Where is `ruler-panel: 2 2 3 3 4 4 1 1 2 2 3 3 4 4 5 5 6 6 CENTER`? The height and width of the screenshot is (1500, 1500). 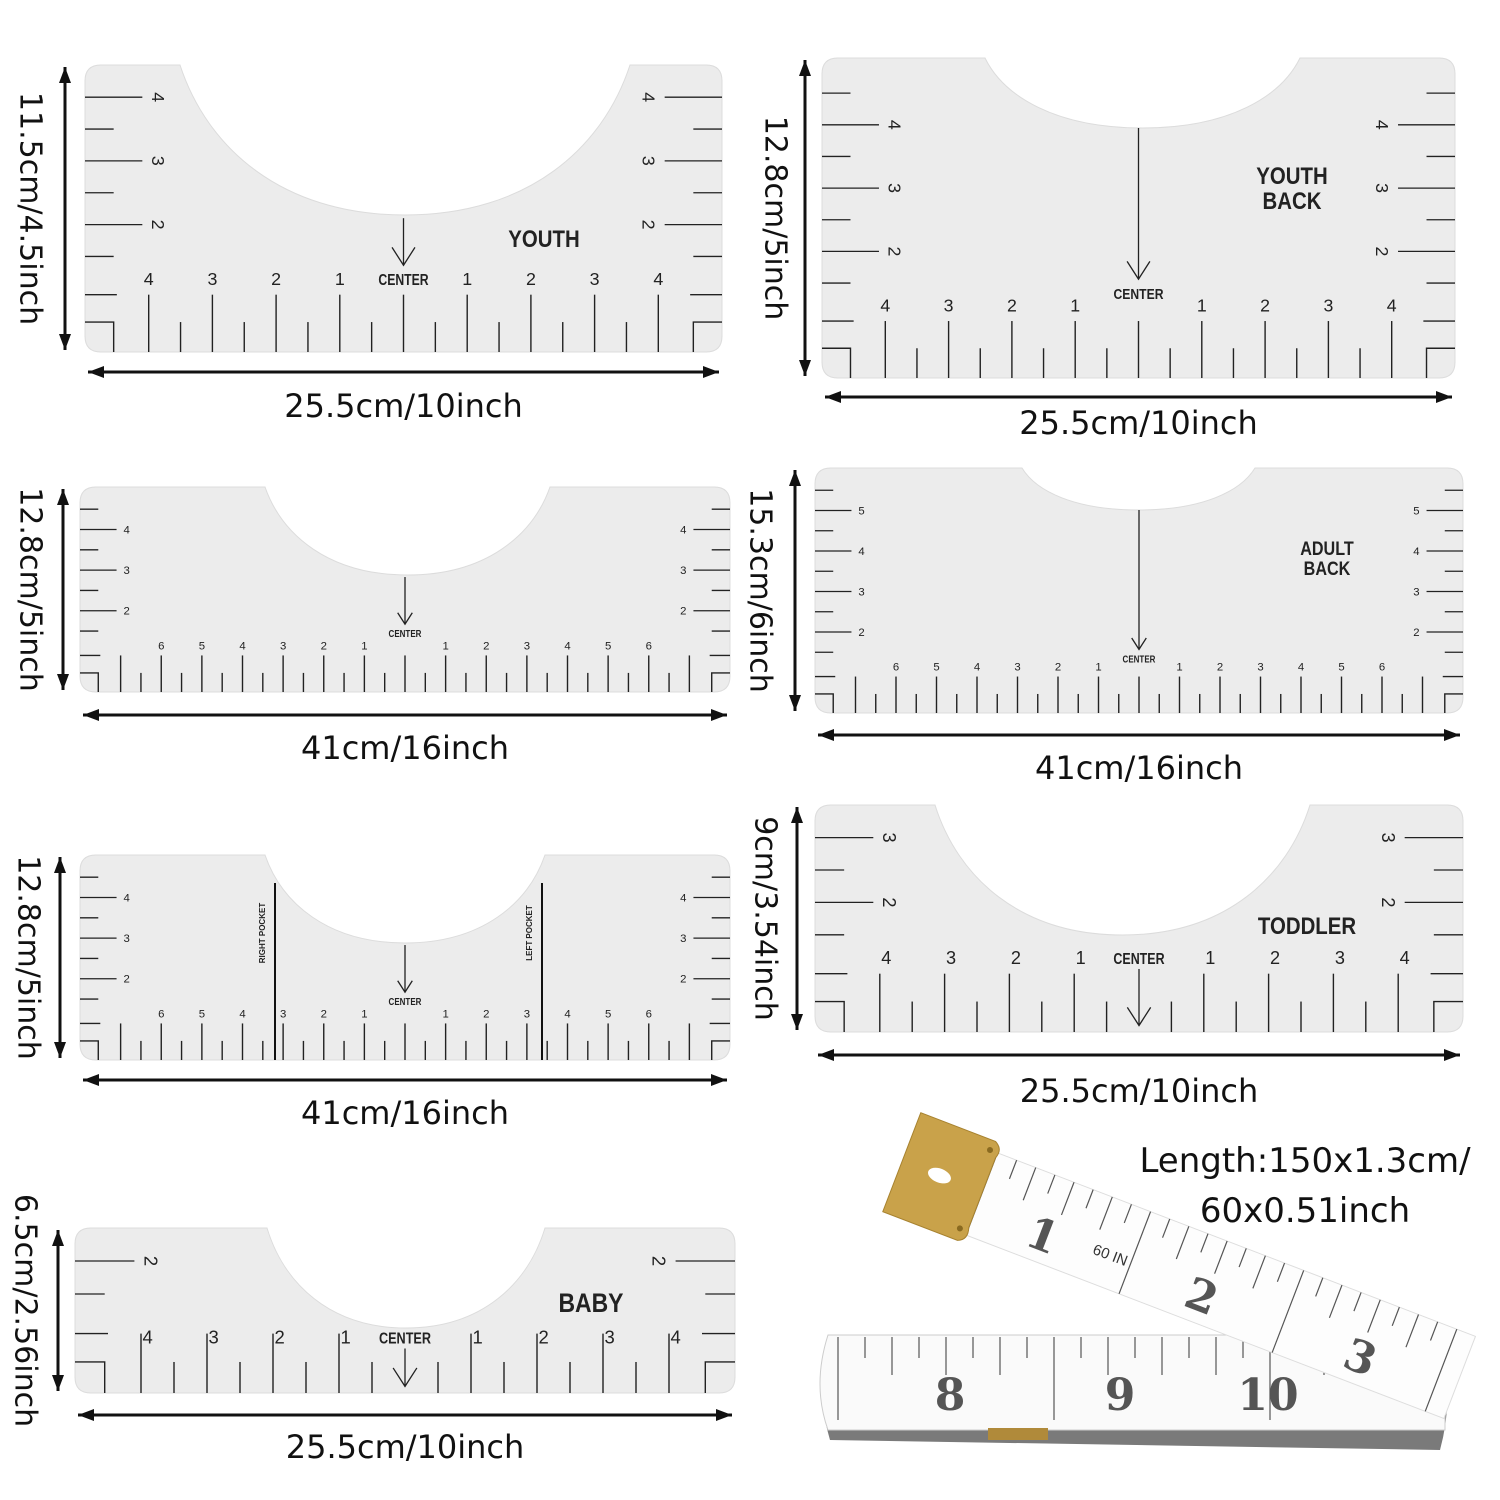 ruler-panel: 2 2 3 3 4 4 1 1 2 2 3 3 4 4 5 5 6 6 CENTER is located at coordinates (405, 589).